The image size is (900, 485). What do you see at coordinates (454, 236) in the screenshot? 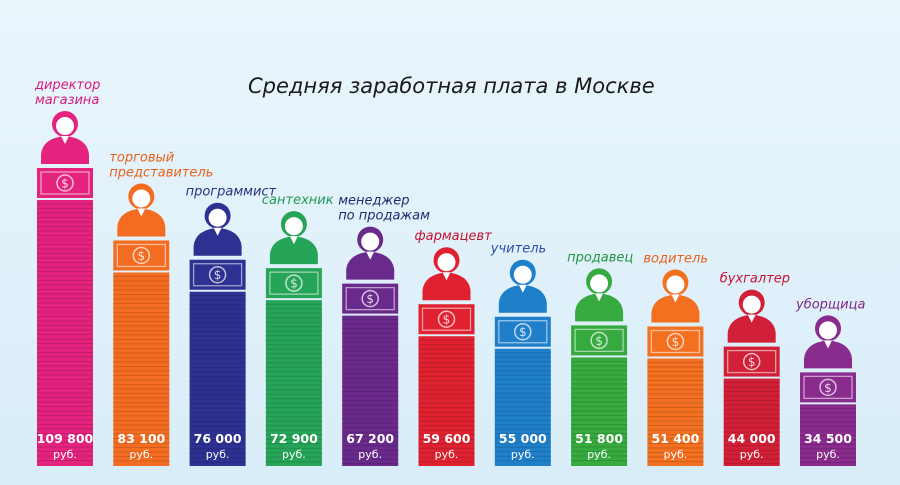
I see `category-label: фармацевт` at bounding box center [454, 236].